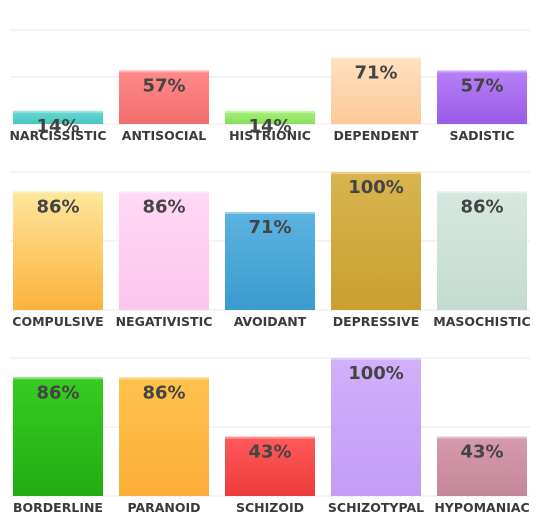  I want to click on bar-hypomaniac, so click(482, 466).